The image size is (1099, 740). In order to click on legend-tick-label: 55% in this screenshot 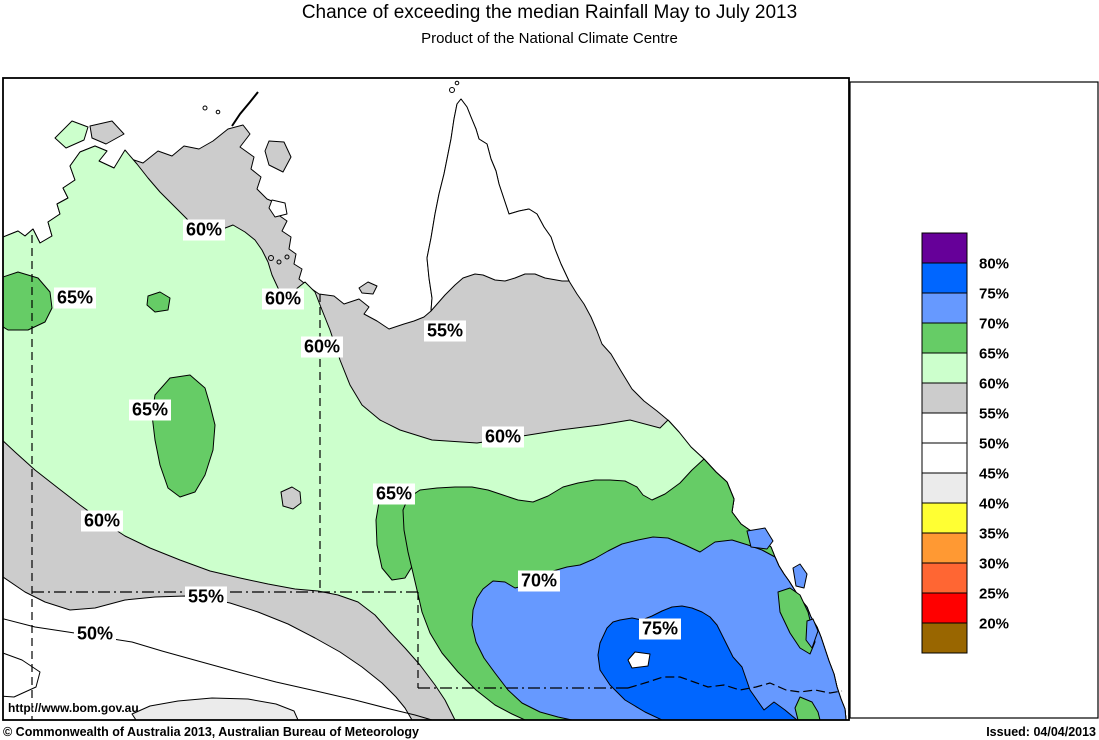, I will do `click(994, 414)`.